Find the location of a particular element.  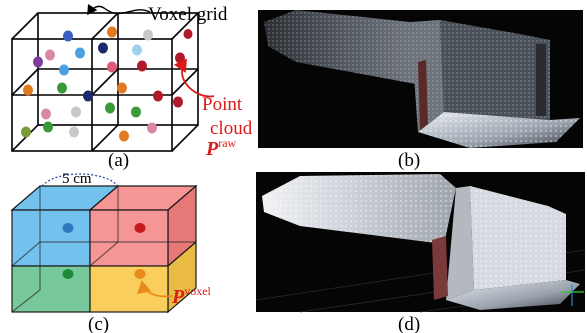

voxel-blocks is located at coordinates (104, 249).